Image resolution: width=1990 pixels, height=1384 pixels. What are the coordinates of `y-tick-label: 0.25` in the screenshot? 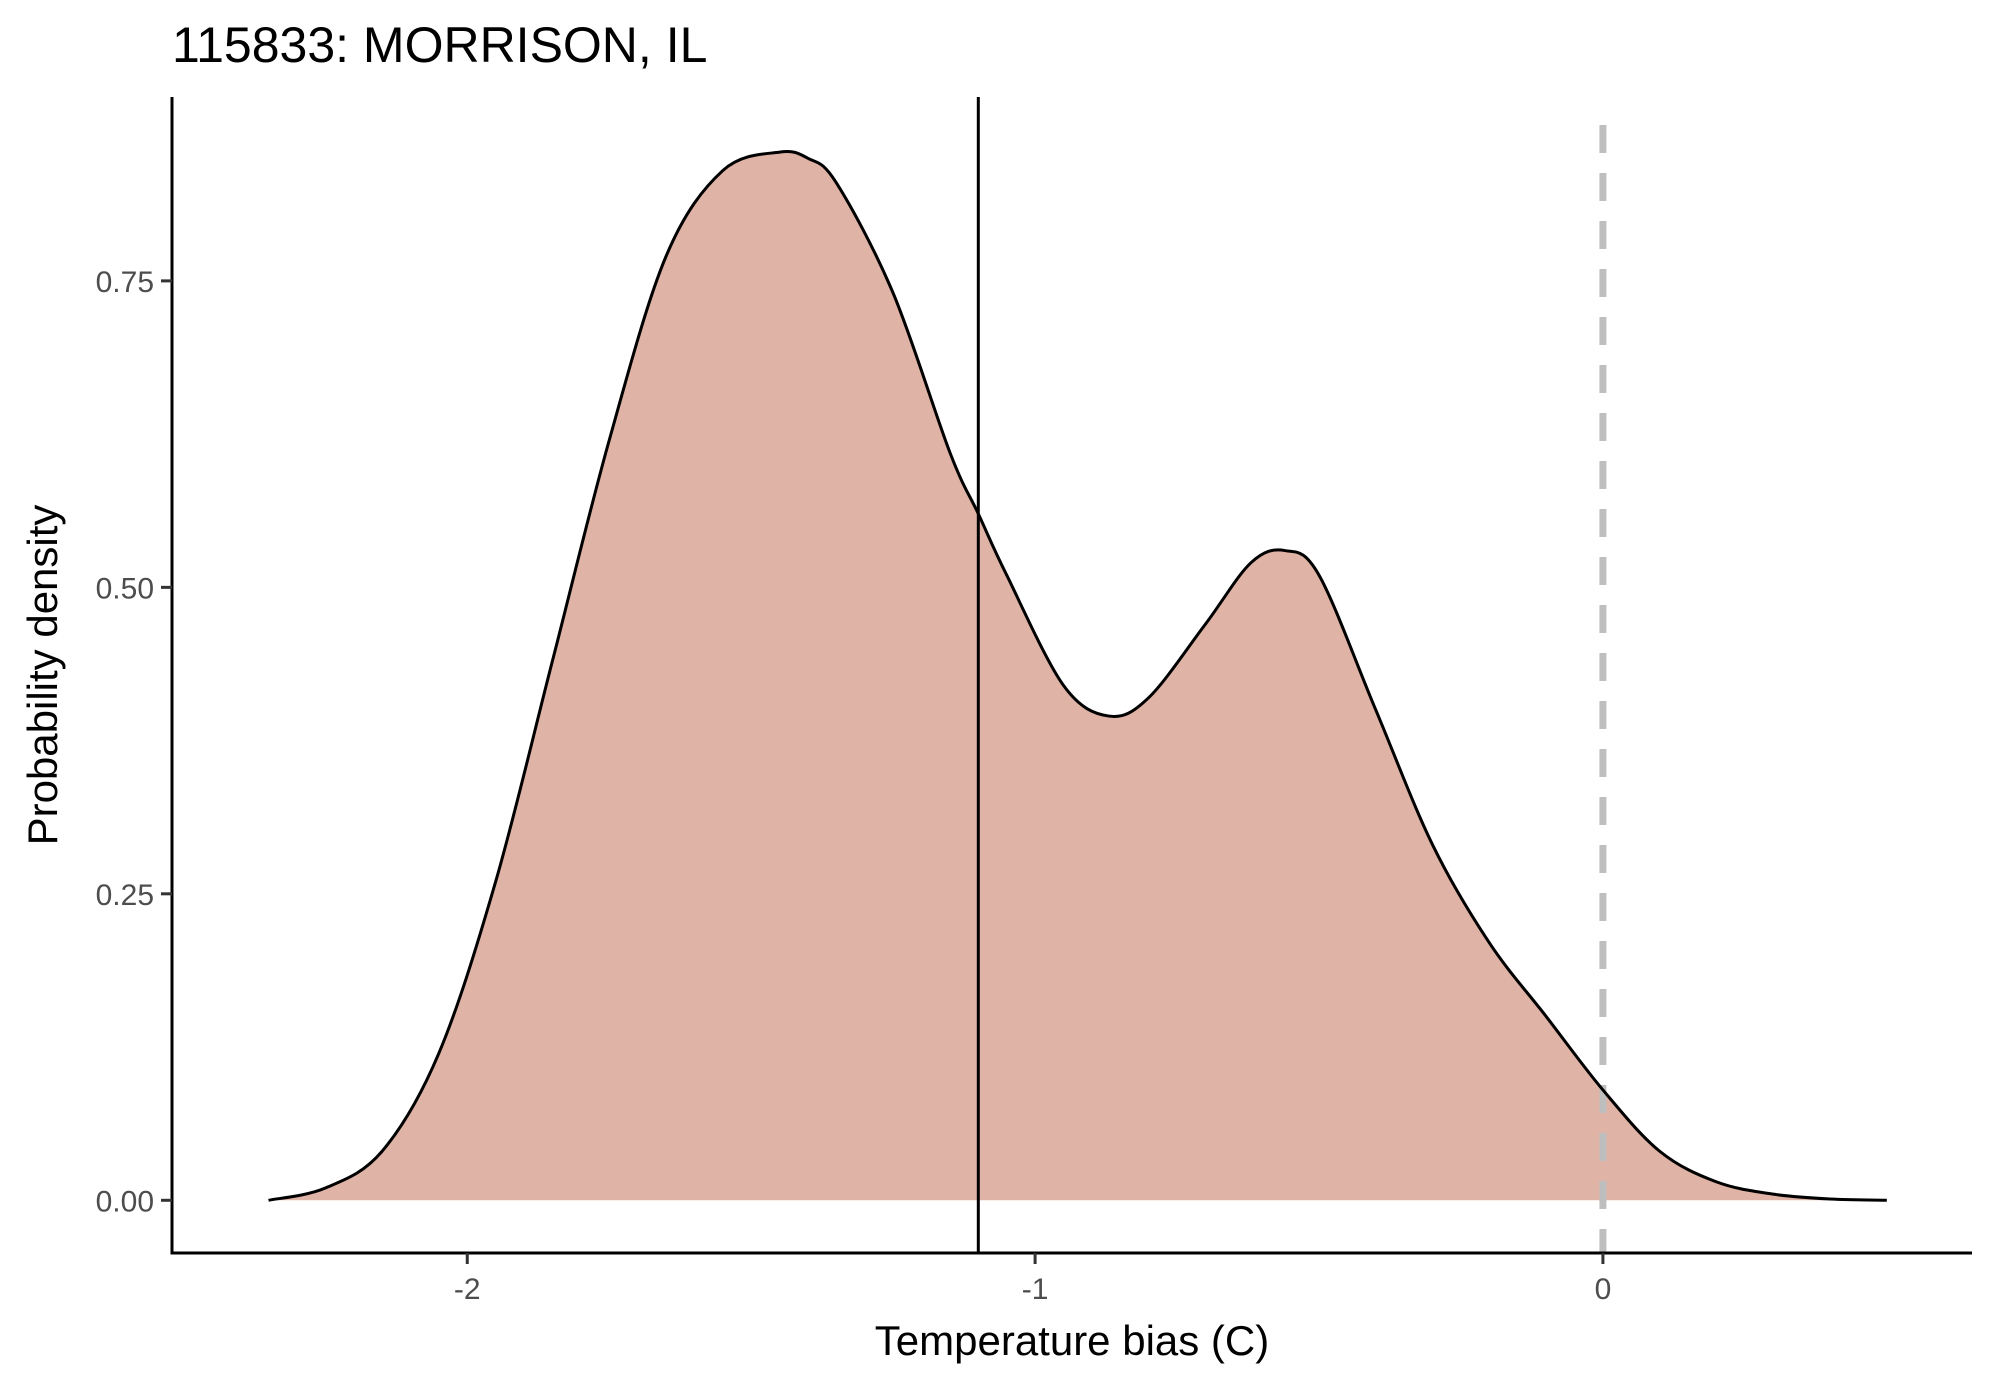 It's located at (125, 895).